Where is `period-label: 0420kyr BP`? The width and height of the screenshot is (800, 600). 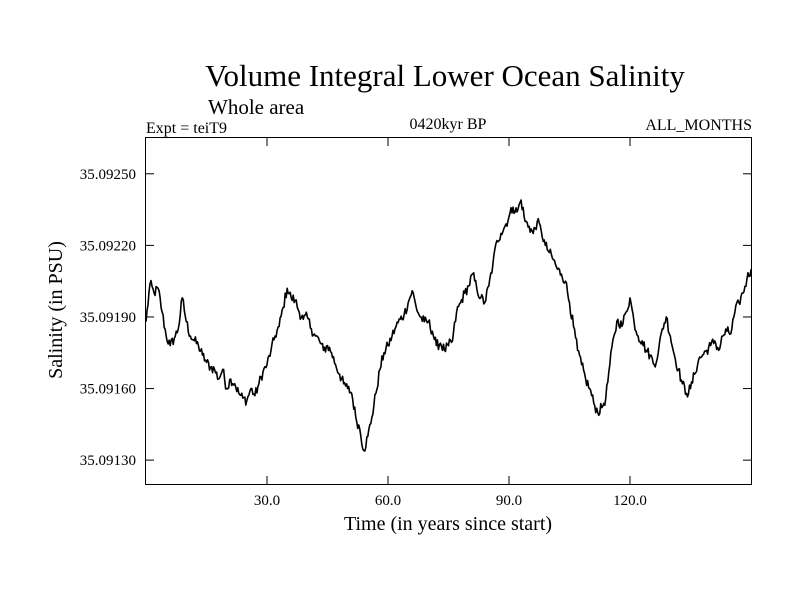 period-label: 0420kyr BP is located at coordinates (448, 124).